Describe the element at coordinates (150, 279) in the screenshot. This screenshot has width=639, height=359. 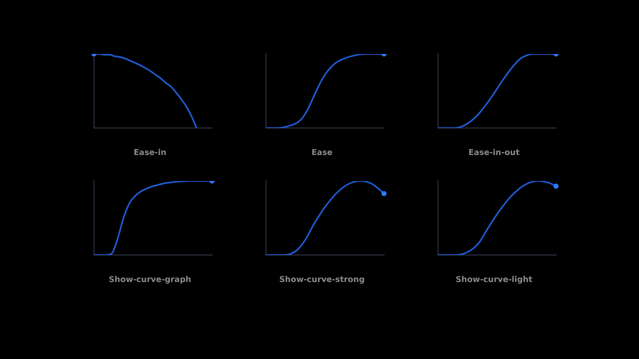
I see `text: Show-curve-graph` at that location.